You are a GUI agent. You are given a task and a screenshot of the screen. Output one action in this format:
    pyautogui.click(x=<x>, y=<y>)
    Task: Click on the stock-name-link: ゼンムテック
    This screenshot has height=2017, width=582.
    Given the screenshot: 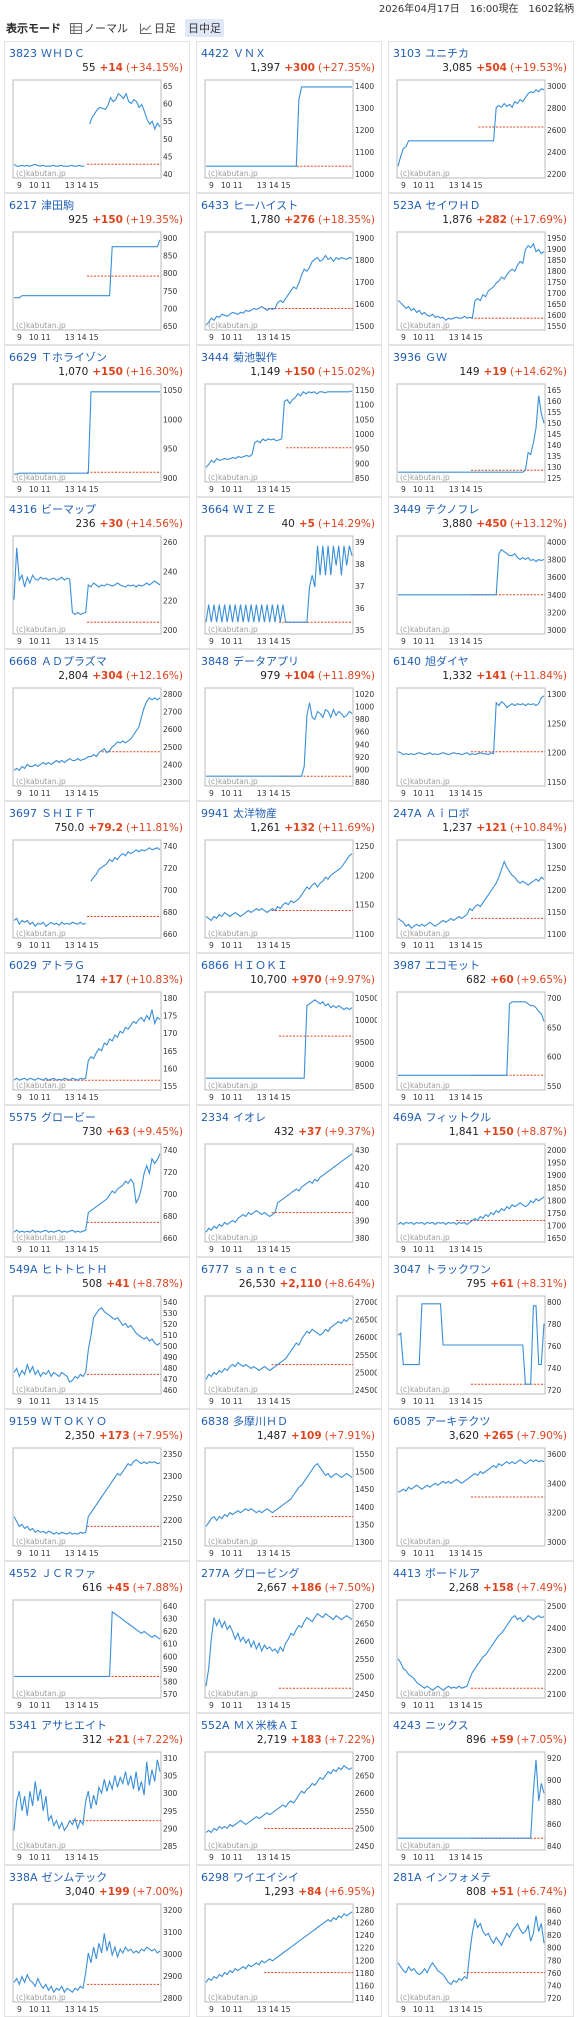 What is the action you would take?
    pyautogui.click(x=74, y=1877)
    